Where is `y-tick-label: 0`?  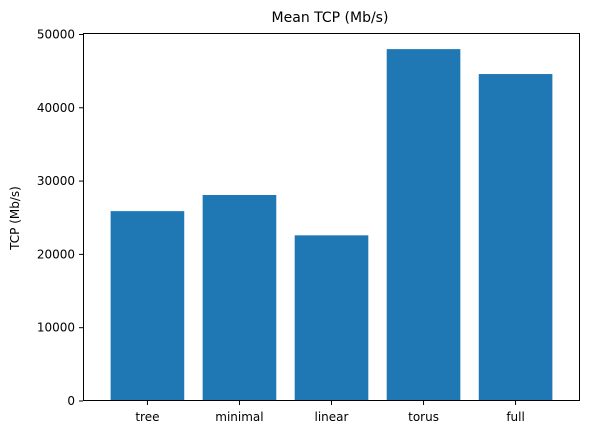 y-tick-label: 0 is located at coordinates (71, 401).